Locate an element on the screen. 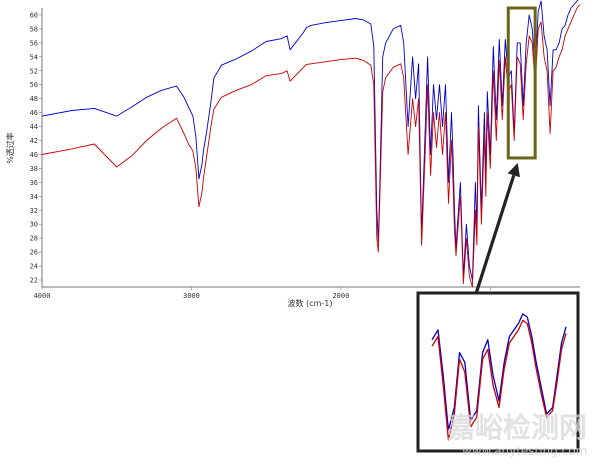 This screenshot has height=467, width=603. y-tick-label: 54 is located at coordinates (34, 57).